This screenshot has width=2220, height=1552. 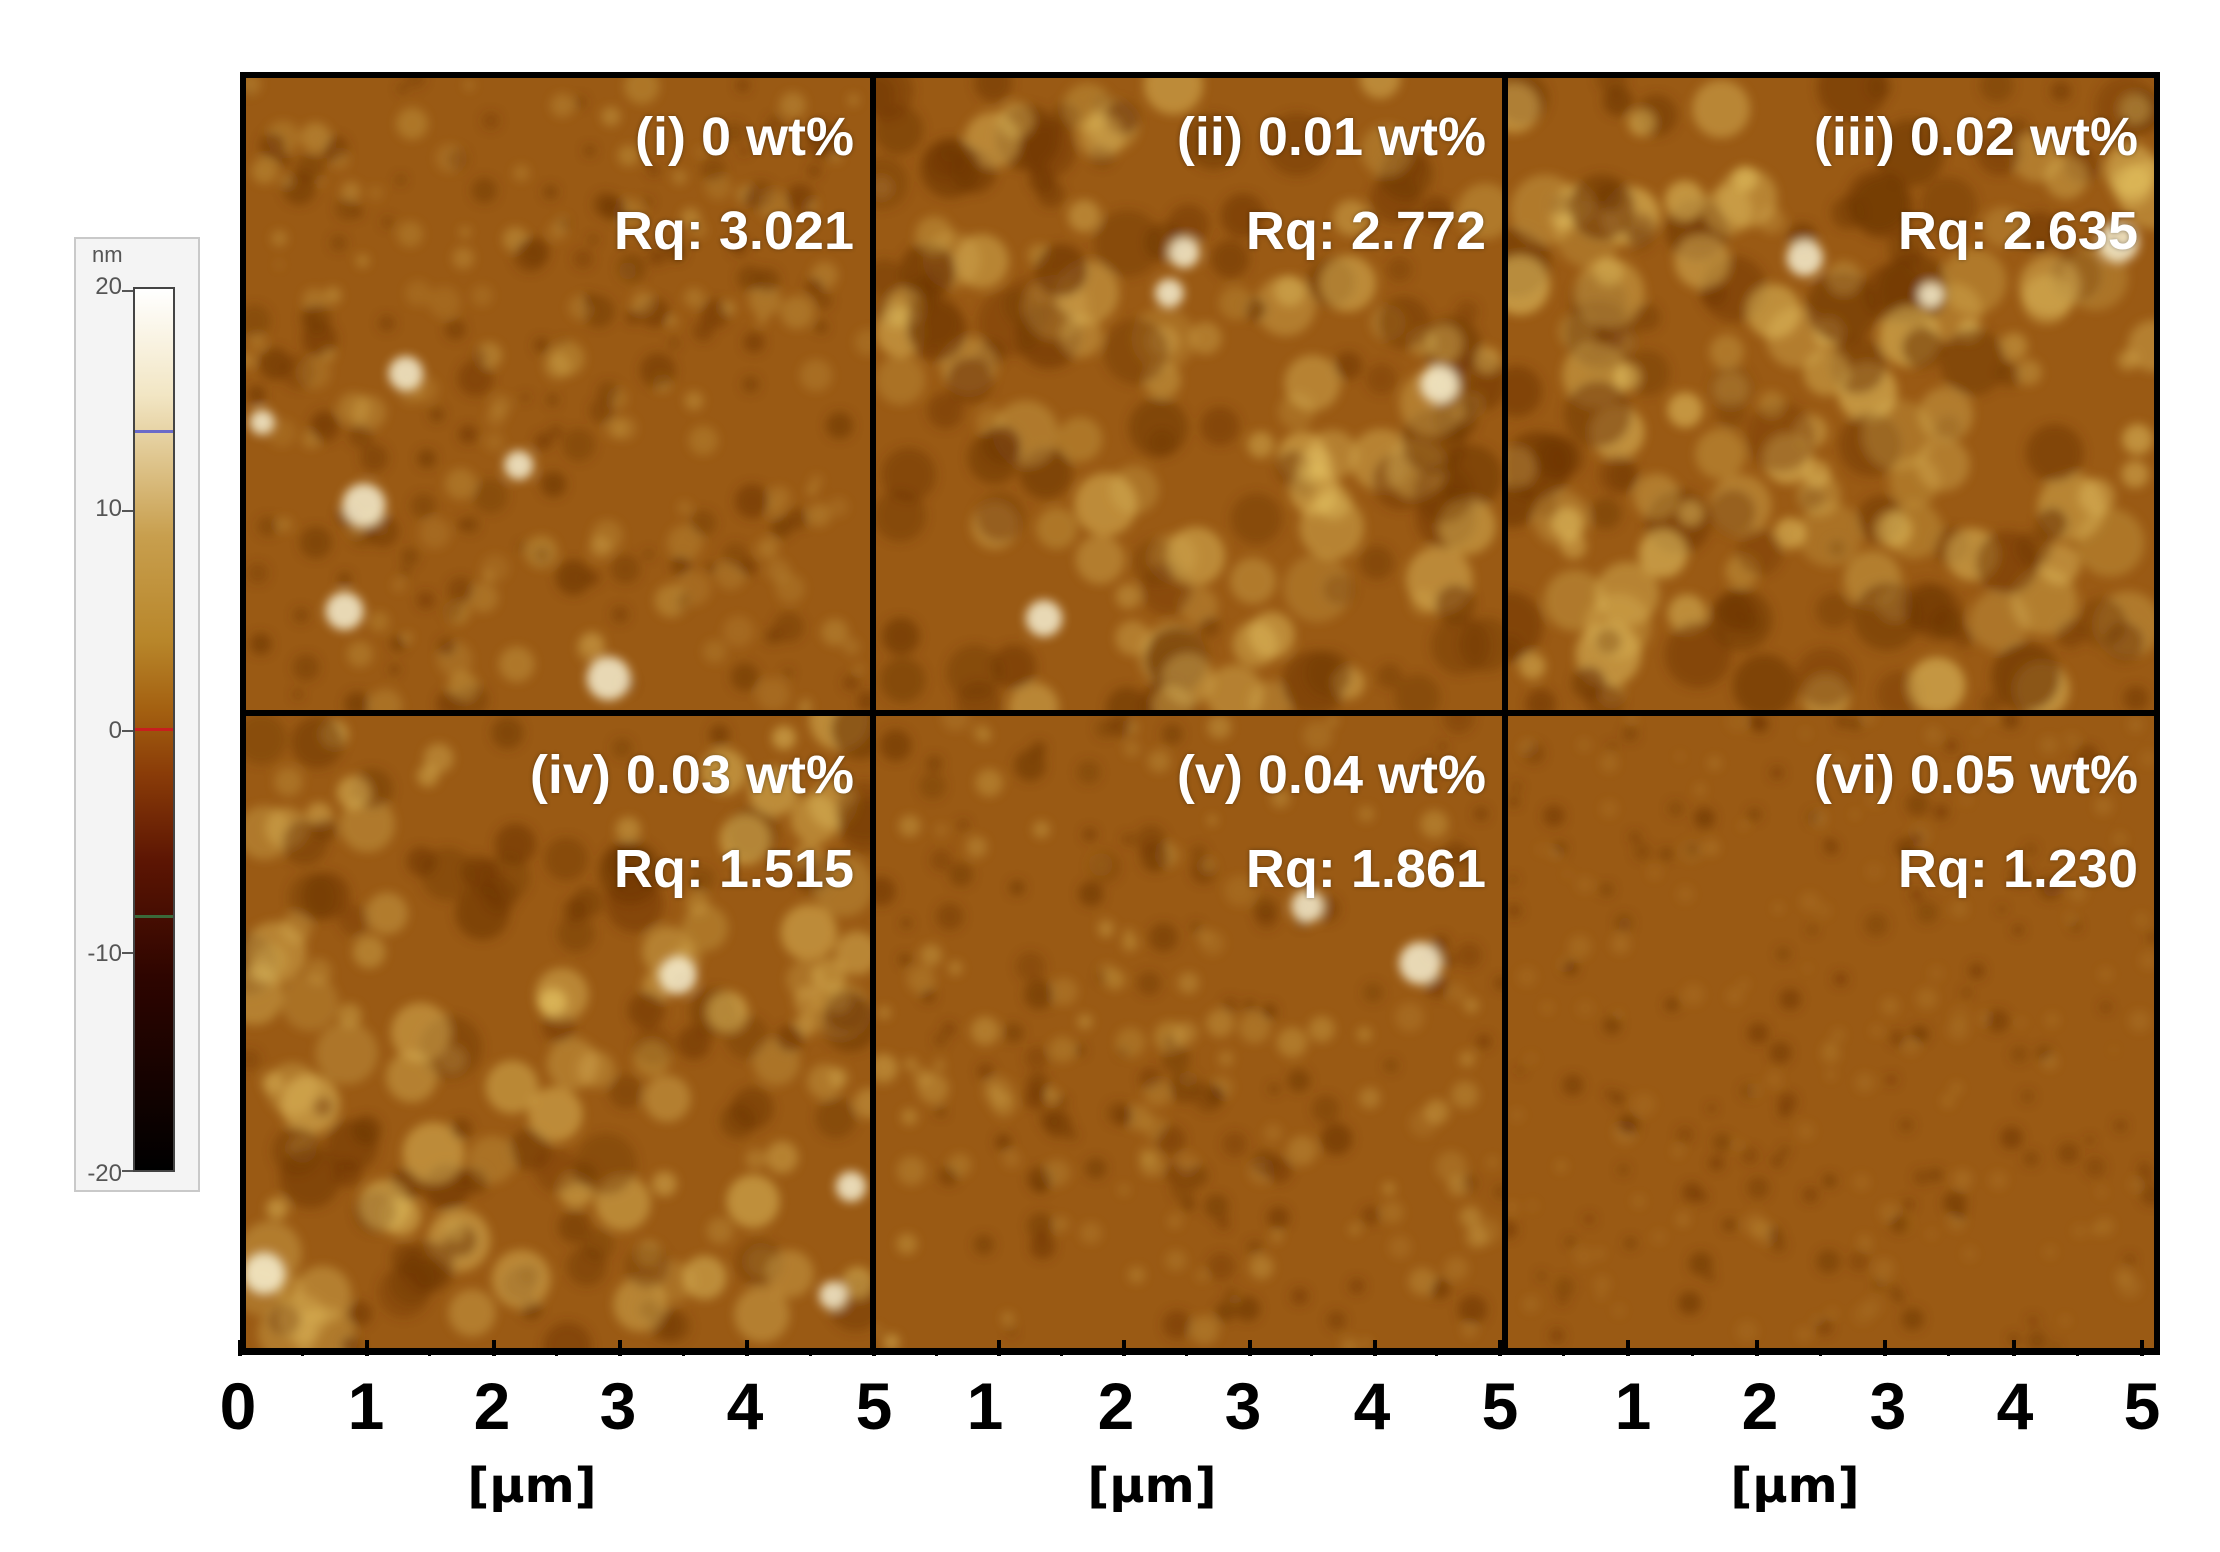 What do you see at coordinates (104, 1173) in the screenshot?
I see `color-scale-tick-label: -20` at bounding box center [104, 1173].